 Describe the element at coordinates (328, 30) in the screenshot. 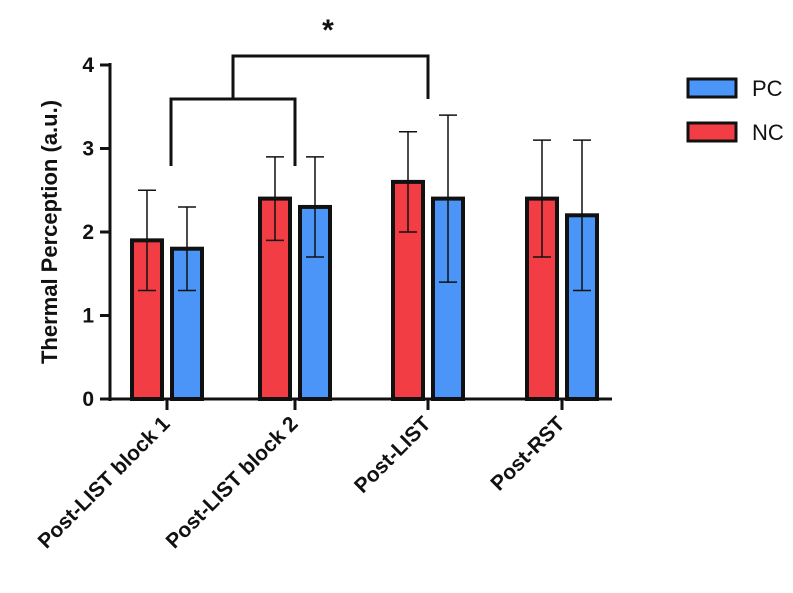

I see `significance-asterisk: *` at that location.